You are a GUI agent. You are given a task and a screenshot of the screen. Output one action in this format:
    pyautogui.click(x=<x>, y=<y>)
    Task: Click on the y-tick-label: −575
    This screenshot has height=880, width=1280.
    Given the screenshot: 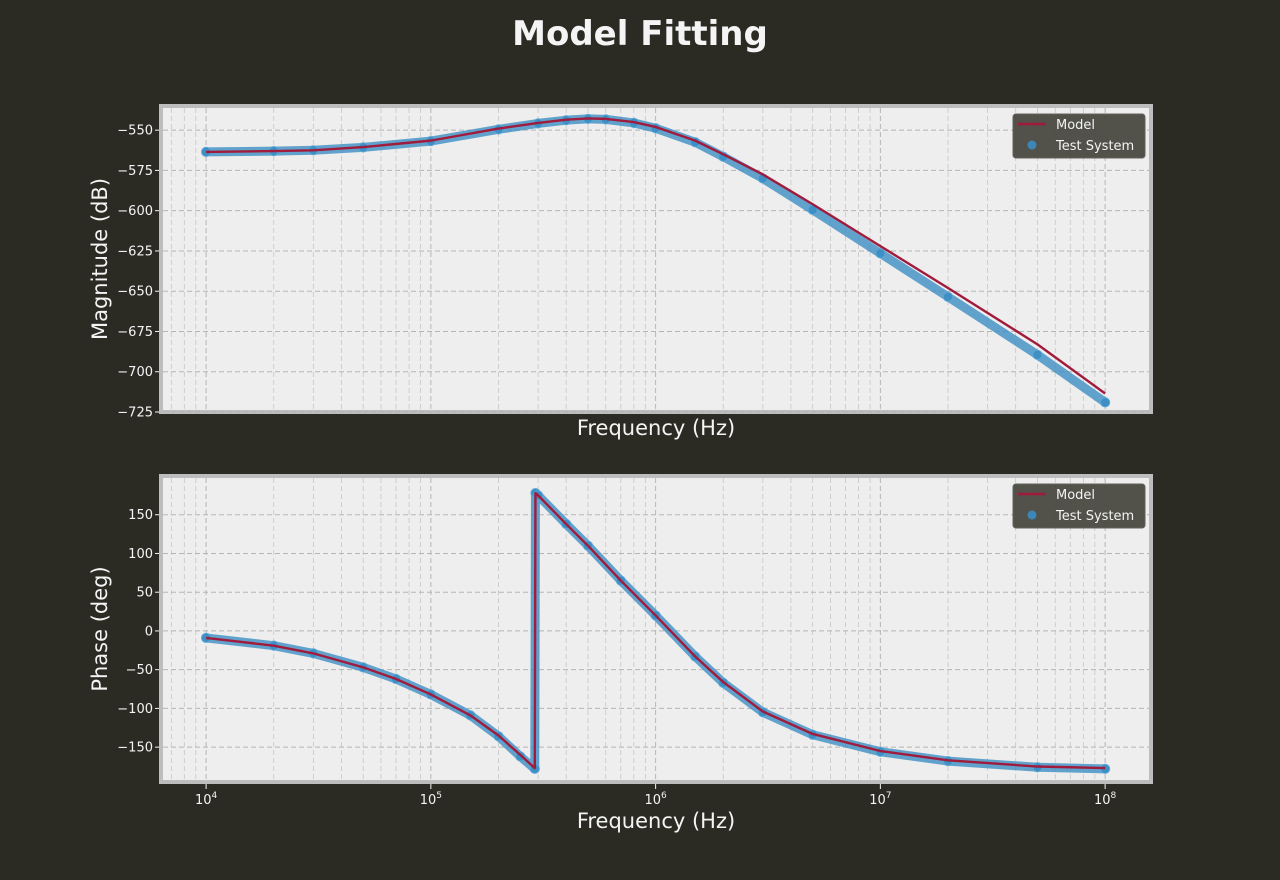 What is the action you would take?
    pyautogui.click(x=135, y=171)
    